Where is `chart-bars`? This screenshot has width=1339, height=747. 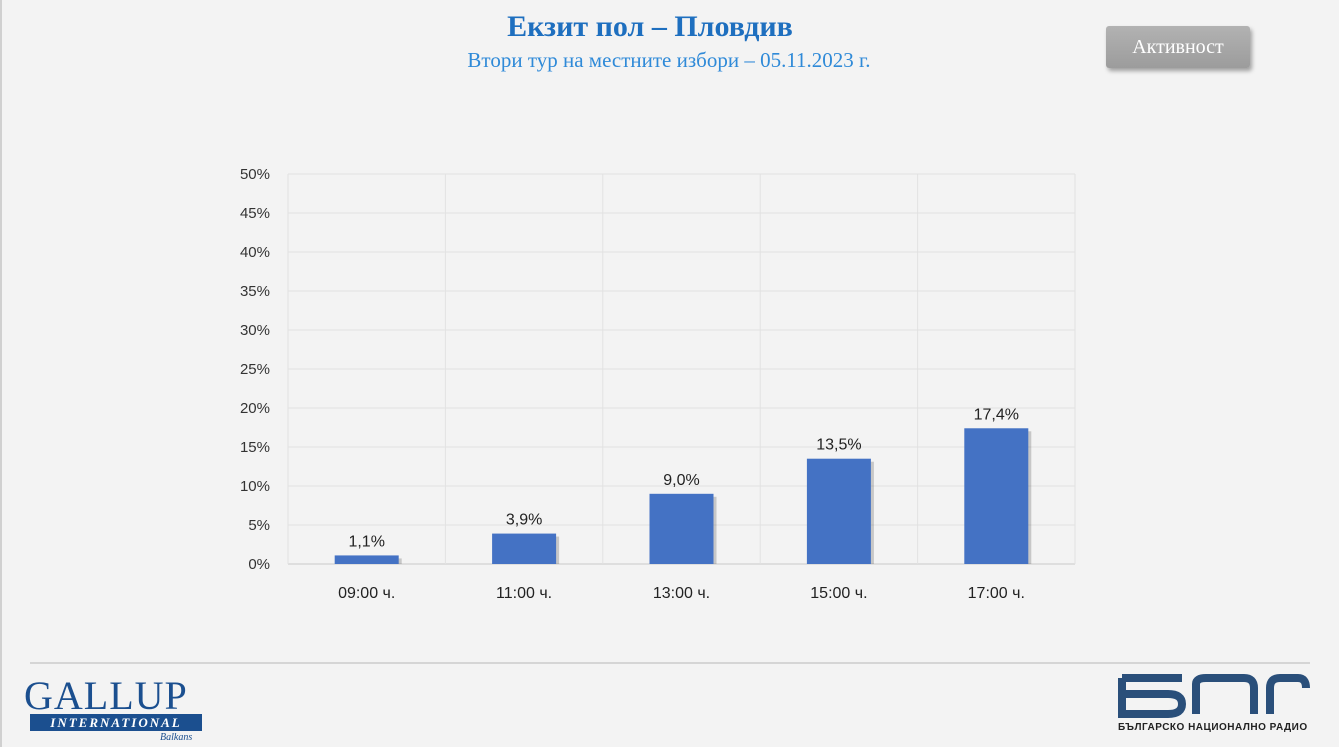 chart-bars is located at coordinates (683, 496).